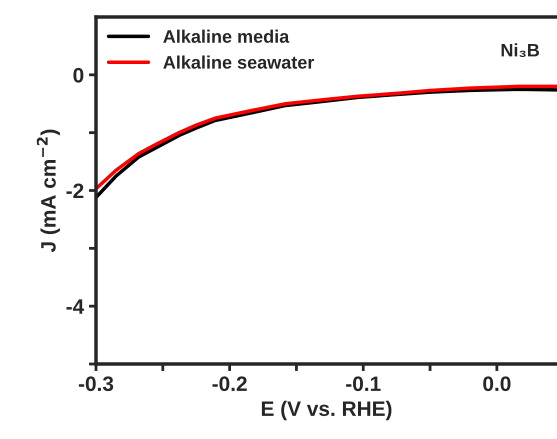  What do you see at coordinates (48, 191) in the screenshot?
I see `y-axis-title: J (mA cm$^{−2}$)` at bounding box center [48, 191].